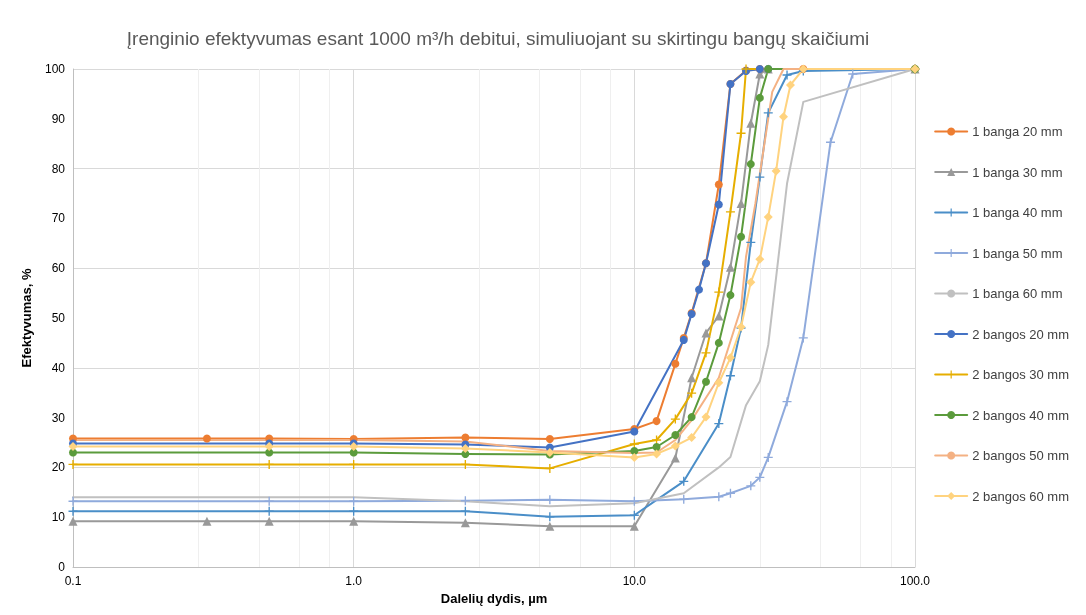 This screenshot has height=615, width=1086. I want to click on y-tick-label: 80, so click(58, 168).